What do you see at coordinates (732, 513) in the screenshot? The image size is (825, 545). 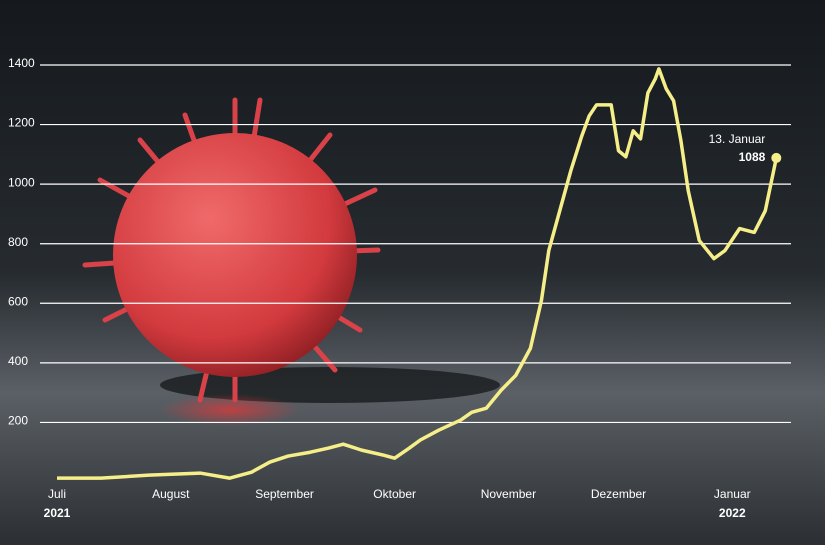 I see `year-label: 2022` at bounding box center [732, 513].